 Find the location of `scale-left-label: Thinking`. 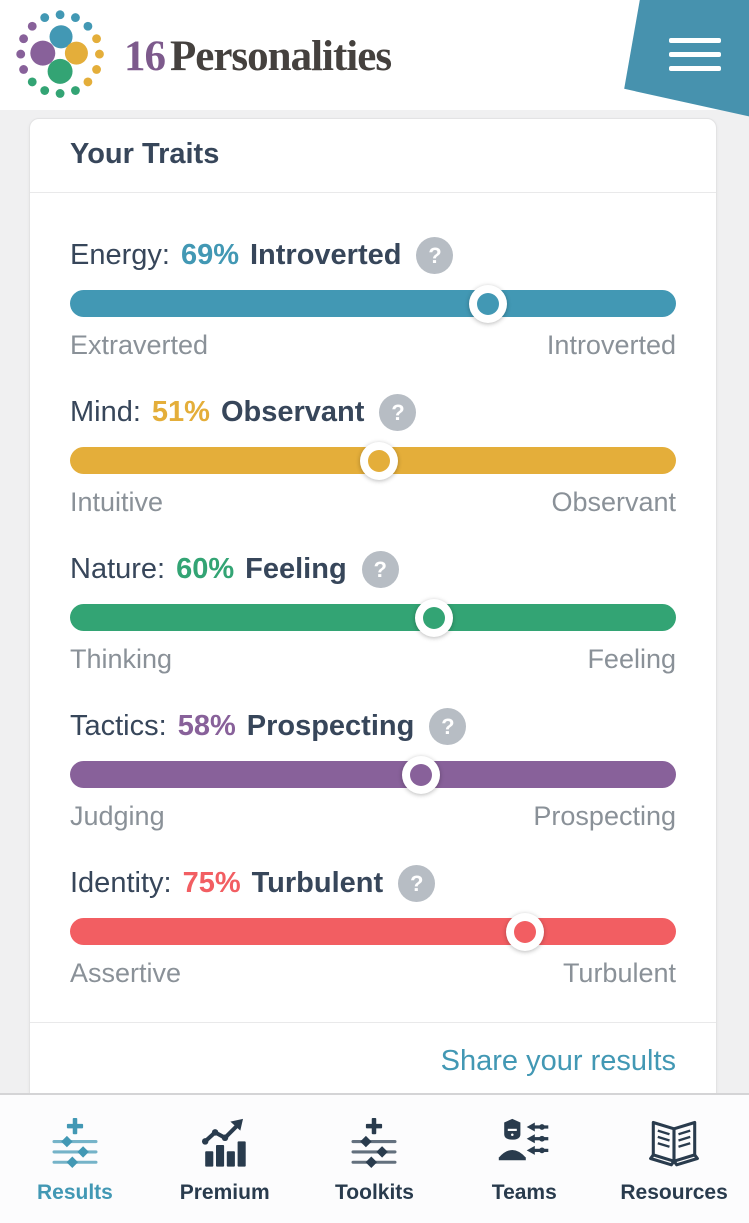

scale-left-label: Thinking is located at coordinates (121, 659).